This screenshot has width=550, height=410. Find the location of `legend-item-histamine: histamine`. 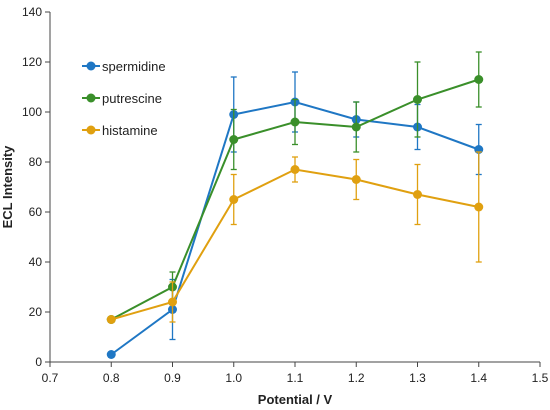

legend-item-histamine: histamine is located at coordinates (120, 130).